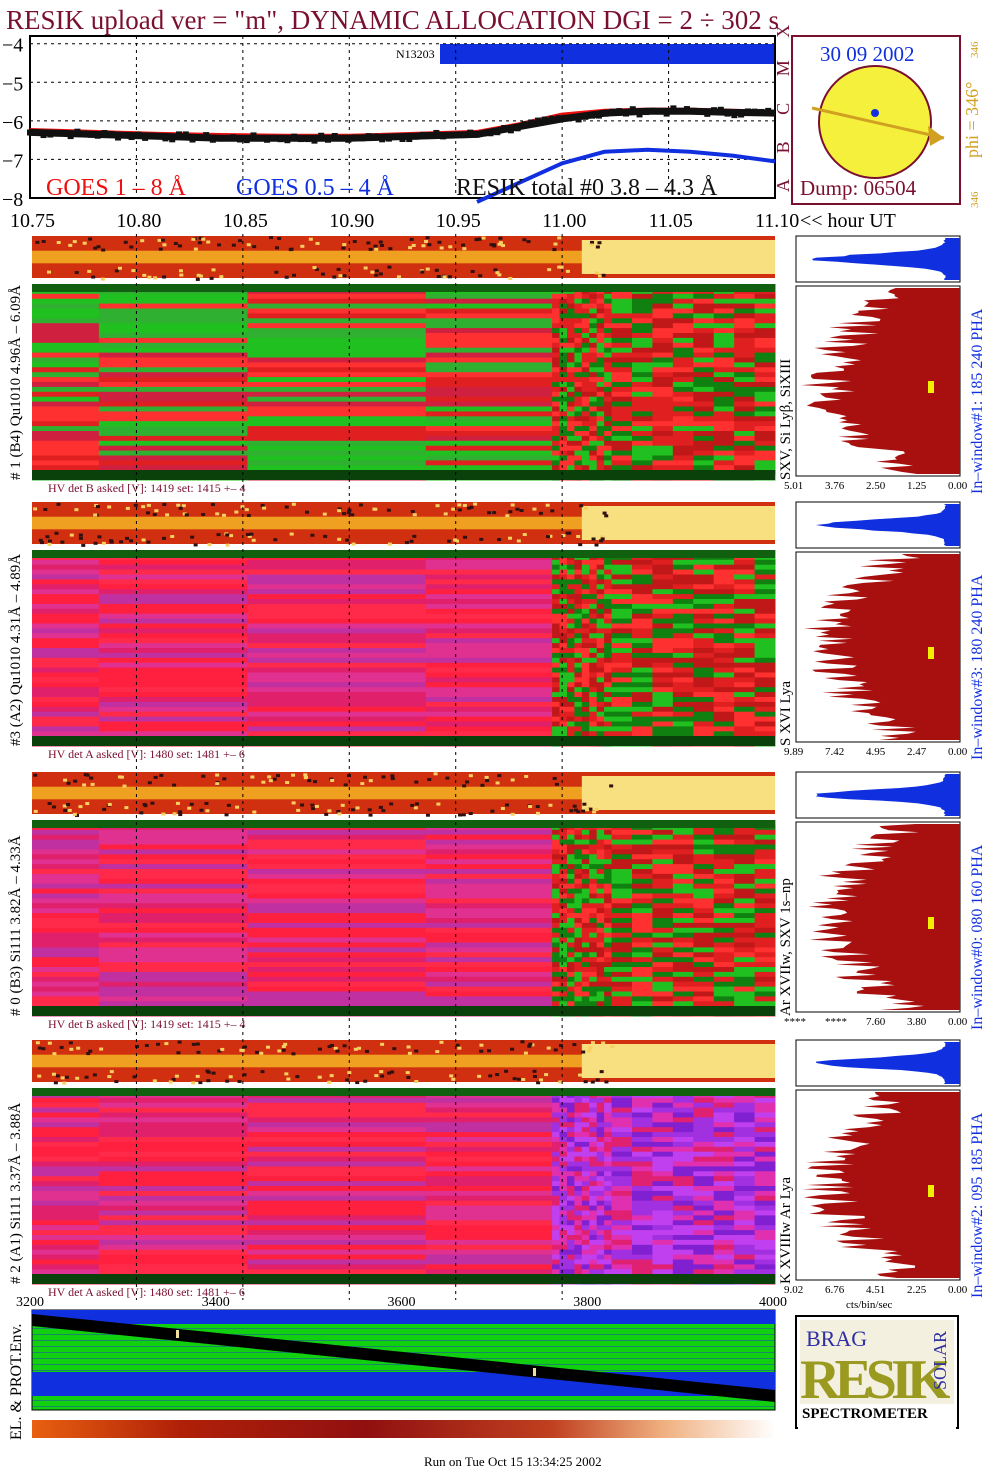  Describe the element at coordinates (793, 486) in the screenshot. I see `pha-tick-label: 5.01` at that location.